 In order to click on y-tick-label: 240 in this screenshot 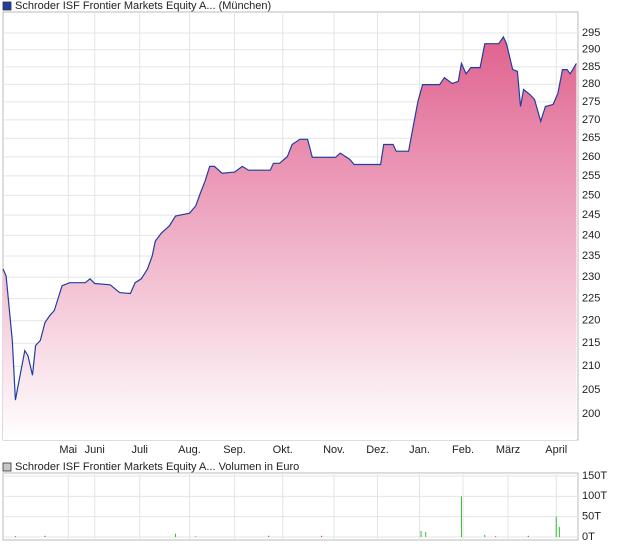, I will do `click(591, 235)`.